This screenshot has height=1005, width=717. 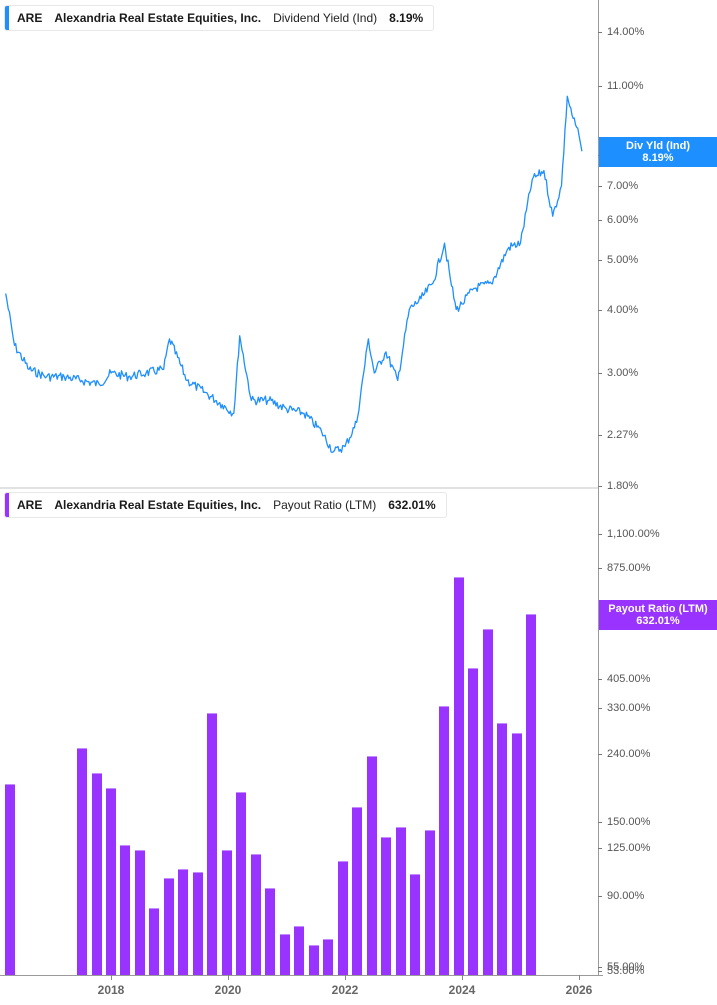 I want to click on metric-value: 8.19%, so click(x=406, y=18).